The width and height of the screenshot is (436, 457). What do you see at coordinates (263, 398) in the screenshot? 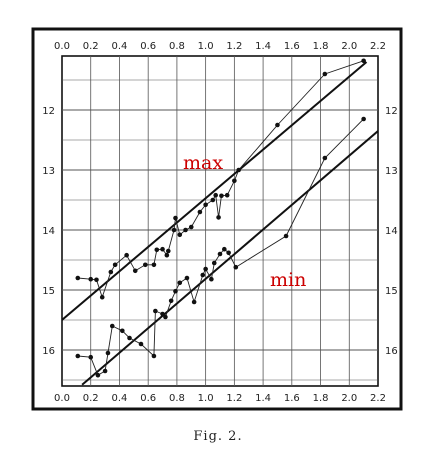
I see `x-tick-label-bottom: 1.4` at bounding box center [263, 398].